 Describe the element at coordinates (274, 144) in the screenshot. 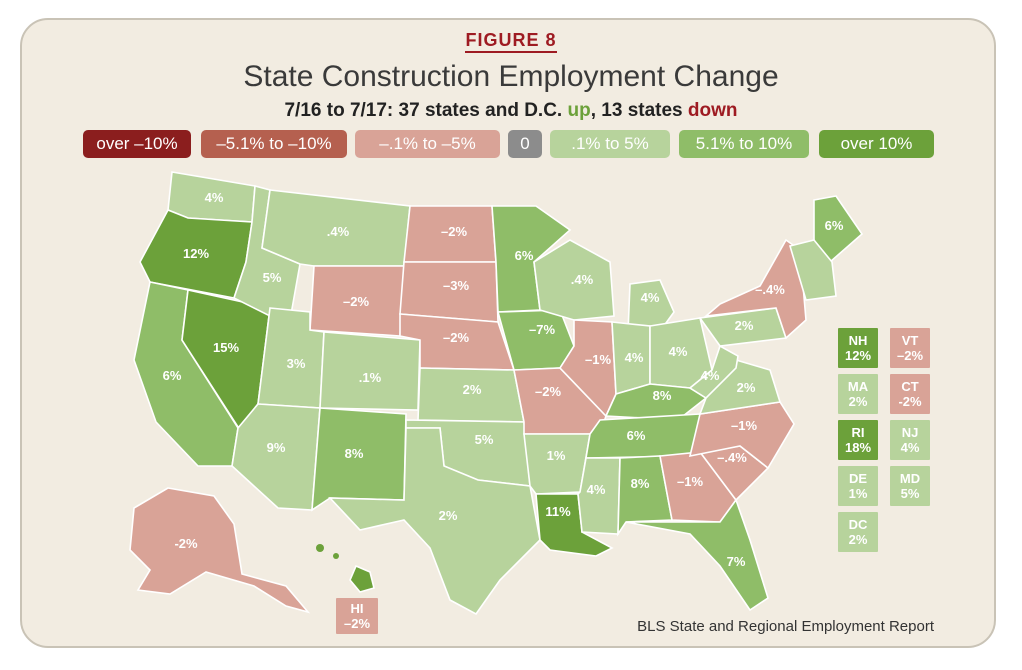

I see `legend-neg5-to-neg10: –5.1% to –10%` at that location.